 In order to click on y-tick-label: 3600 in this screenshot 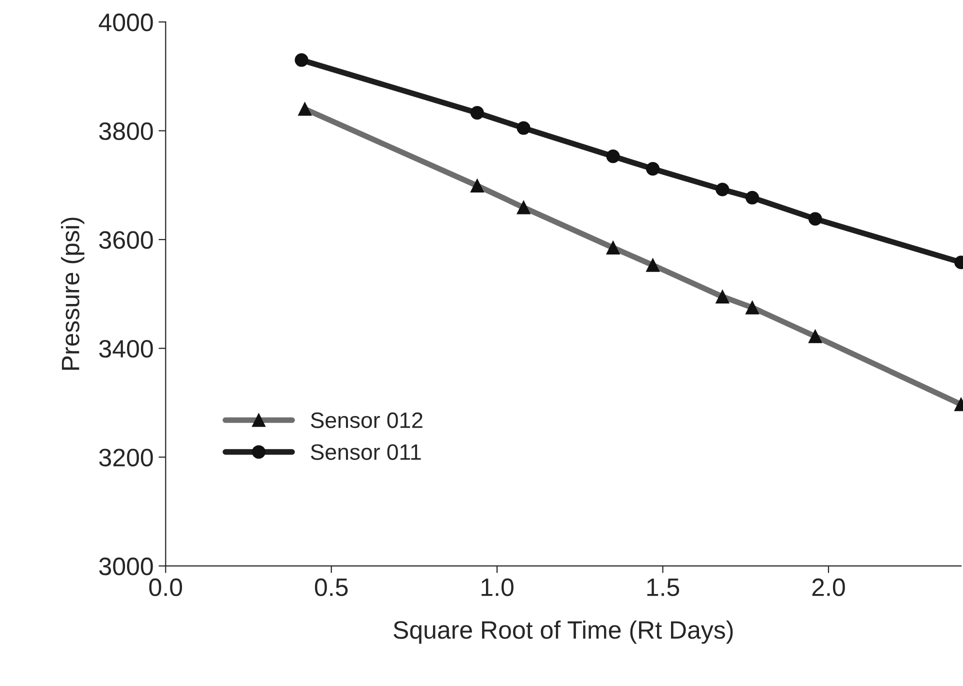, I will do `click(126, 240)`.